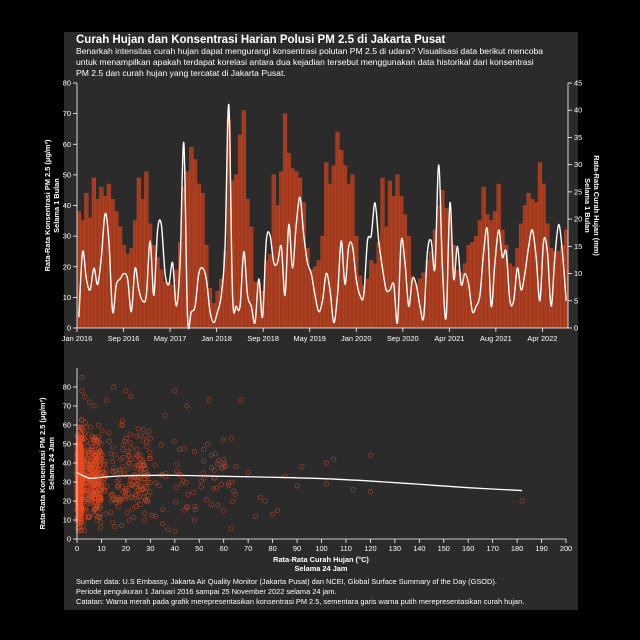 The image size is (640, 640). Describe the element at coordinates (468, 548) in the screenshot. I see `x-tick-label: 160` at that location.